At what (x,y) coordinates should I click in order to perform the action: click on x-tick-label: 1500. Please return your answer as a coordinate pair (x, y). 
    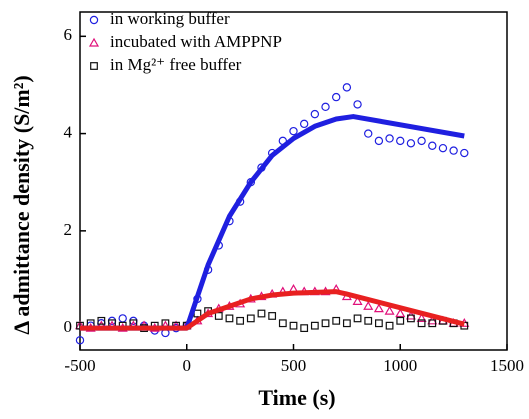
    Looking at the image, I should click on (507, 365).